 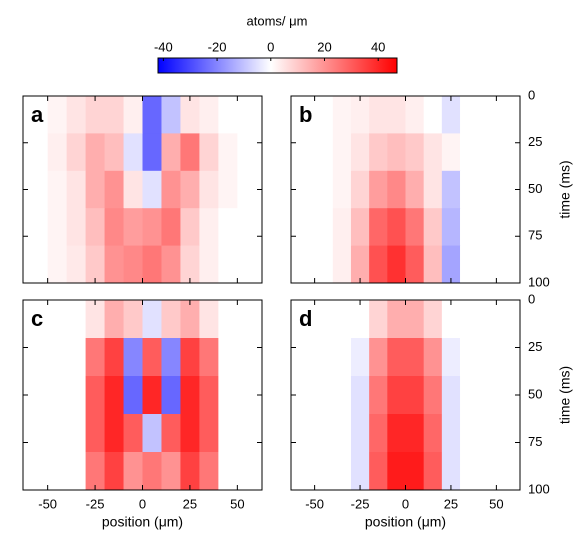 I want to click on y-tick-label: 75, so click(x=535, y=441).